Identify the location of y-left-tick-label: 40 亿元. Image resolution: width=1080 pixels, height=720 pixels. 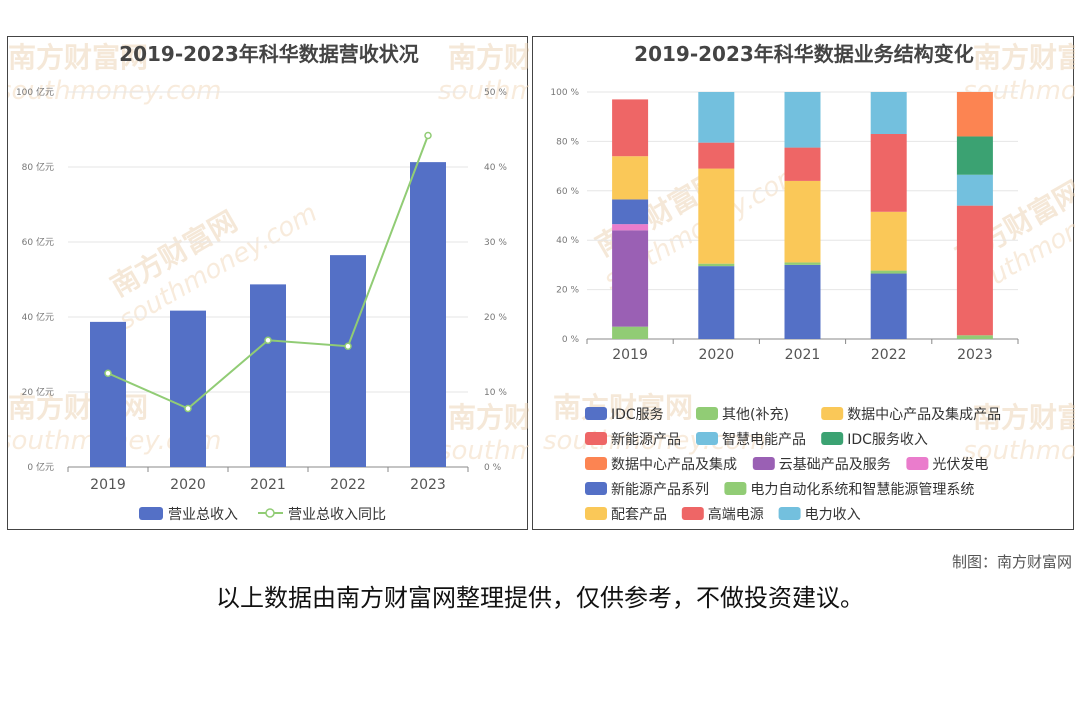
(38, 317).